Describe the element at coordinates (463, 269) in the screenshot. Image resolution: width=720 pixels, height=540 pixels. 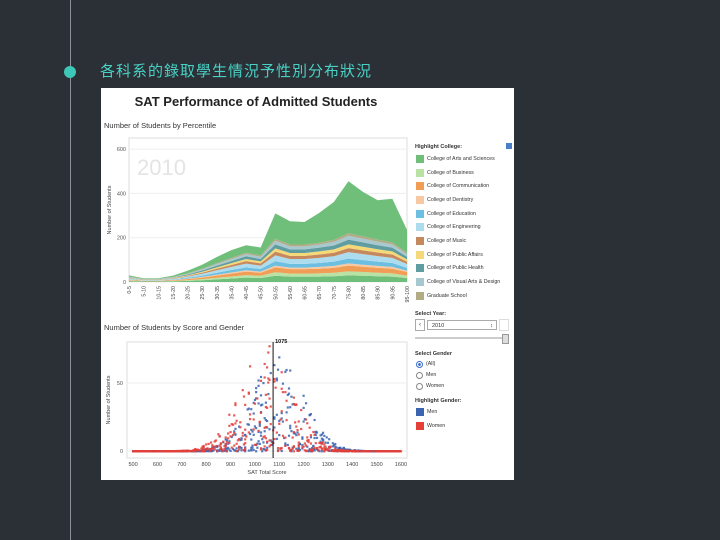
I see `college-legend-item: College of Public Health` at that location.